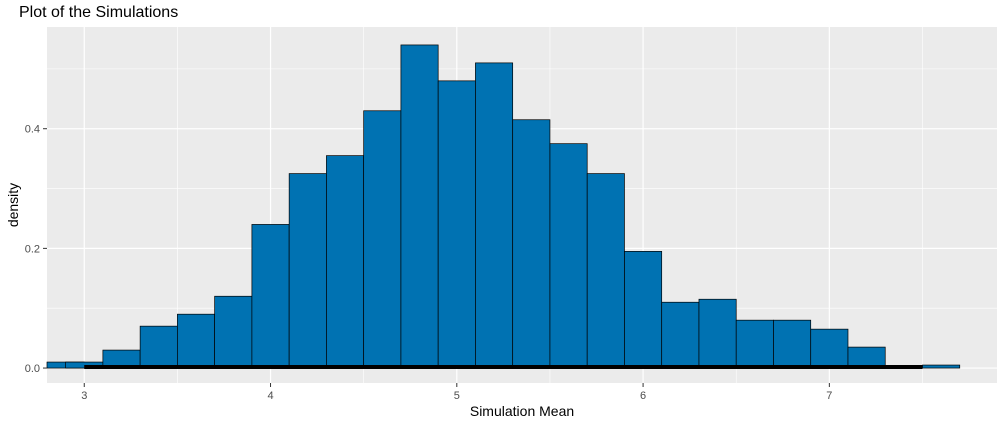 The image size is (1006, 428). What do you see at coordinates (13, 205) in the screenshot?
I see `y-axis-label: density` at bounding box center [13, 205].